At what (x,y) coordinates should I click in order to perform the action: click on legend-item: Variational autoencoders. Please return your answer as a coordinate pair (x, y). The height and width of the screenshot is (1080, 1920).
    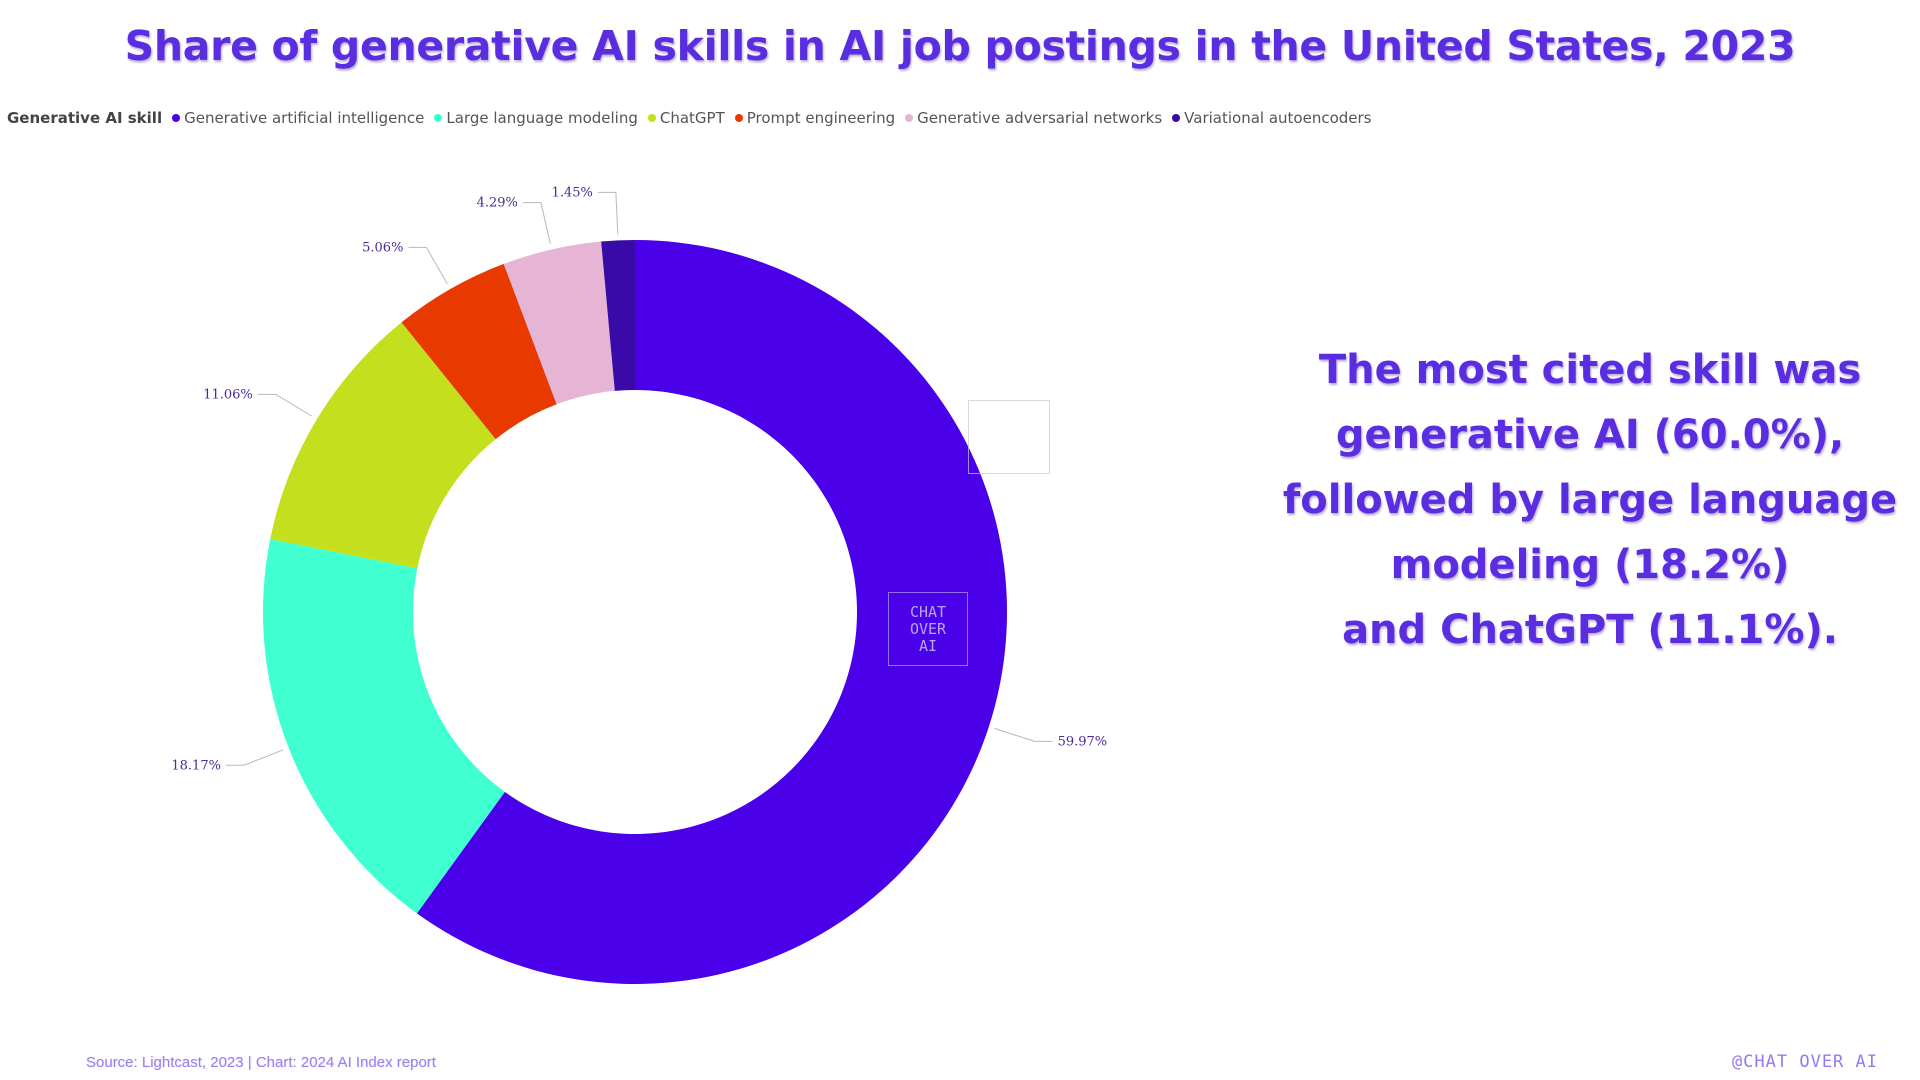
    Looking at the image, I should click on (1272, 118).